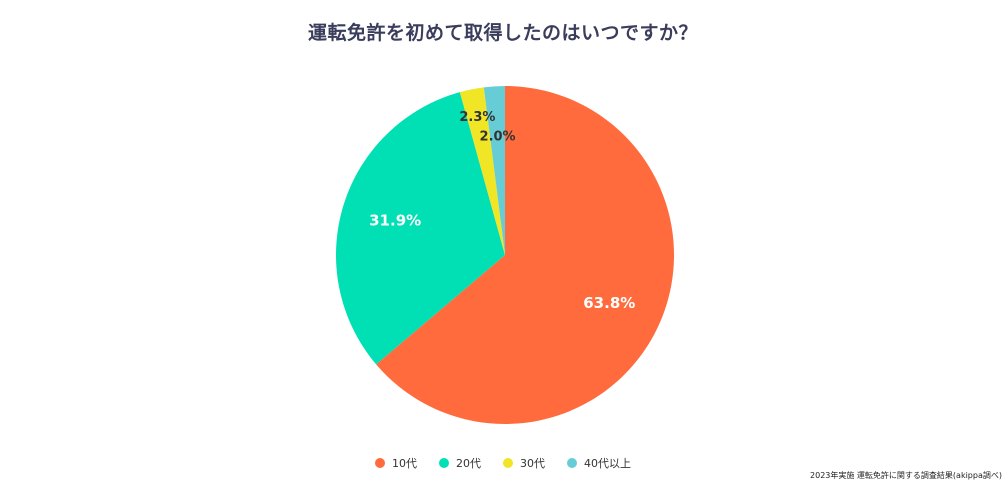 The width and height of the screenshot is (1006, 499). Describe the element at coordinates (494, 170) in the screenshot. I see `pie-slice-40s-plus` at that location.